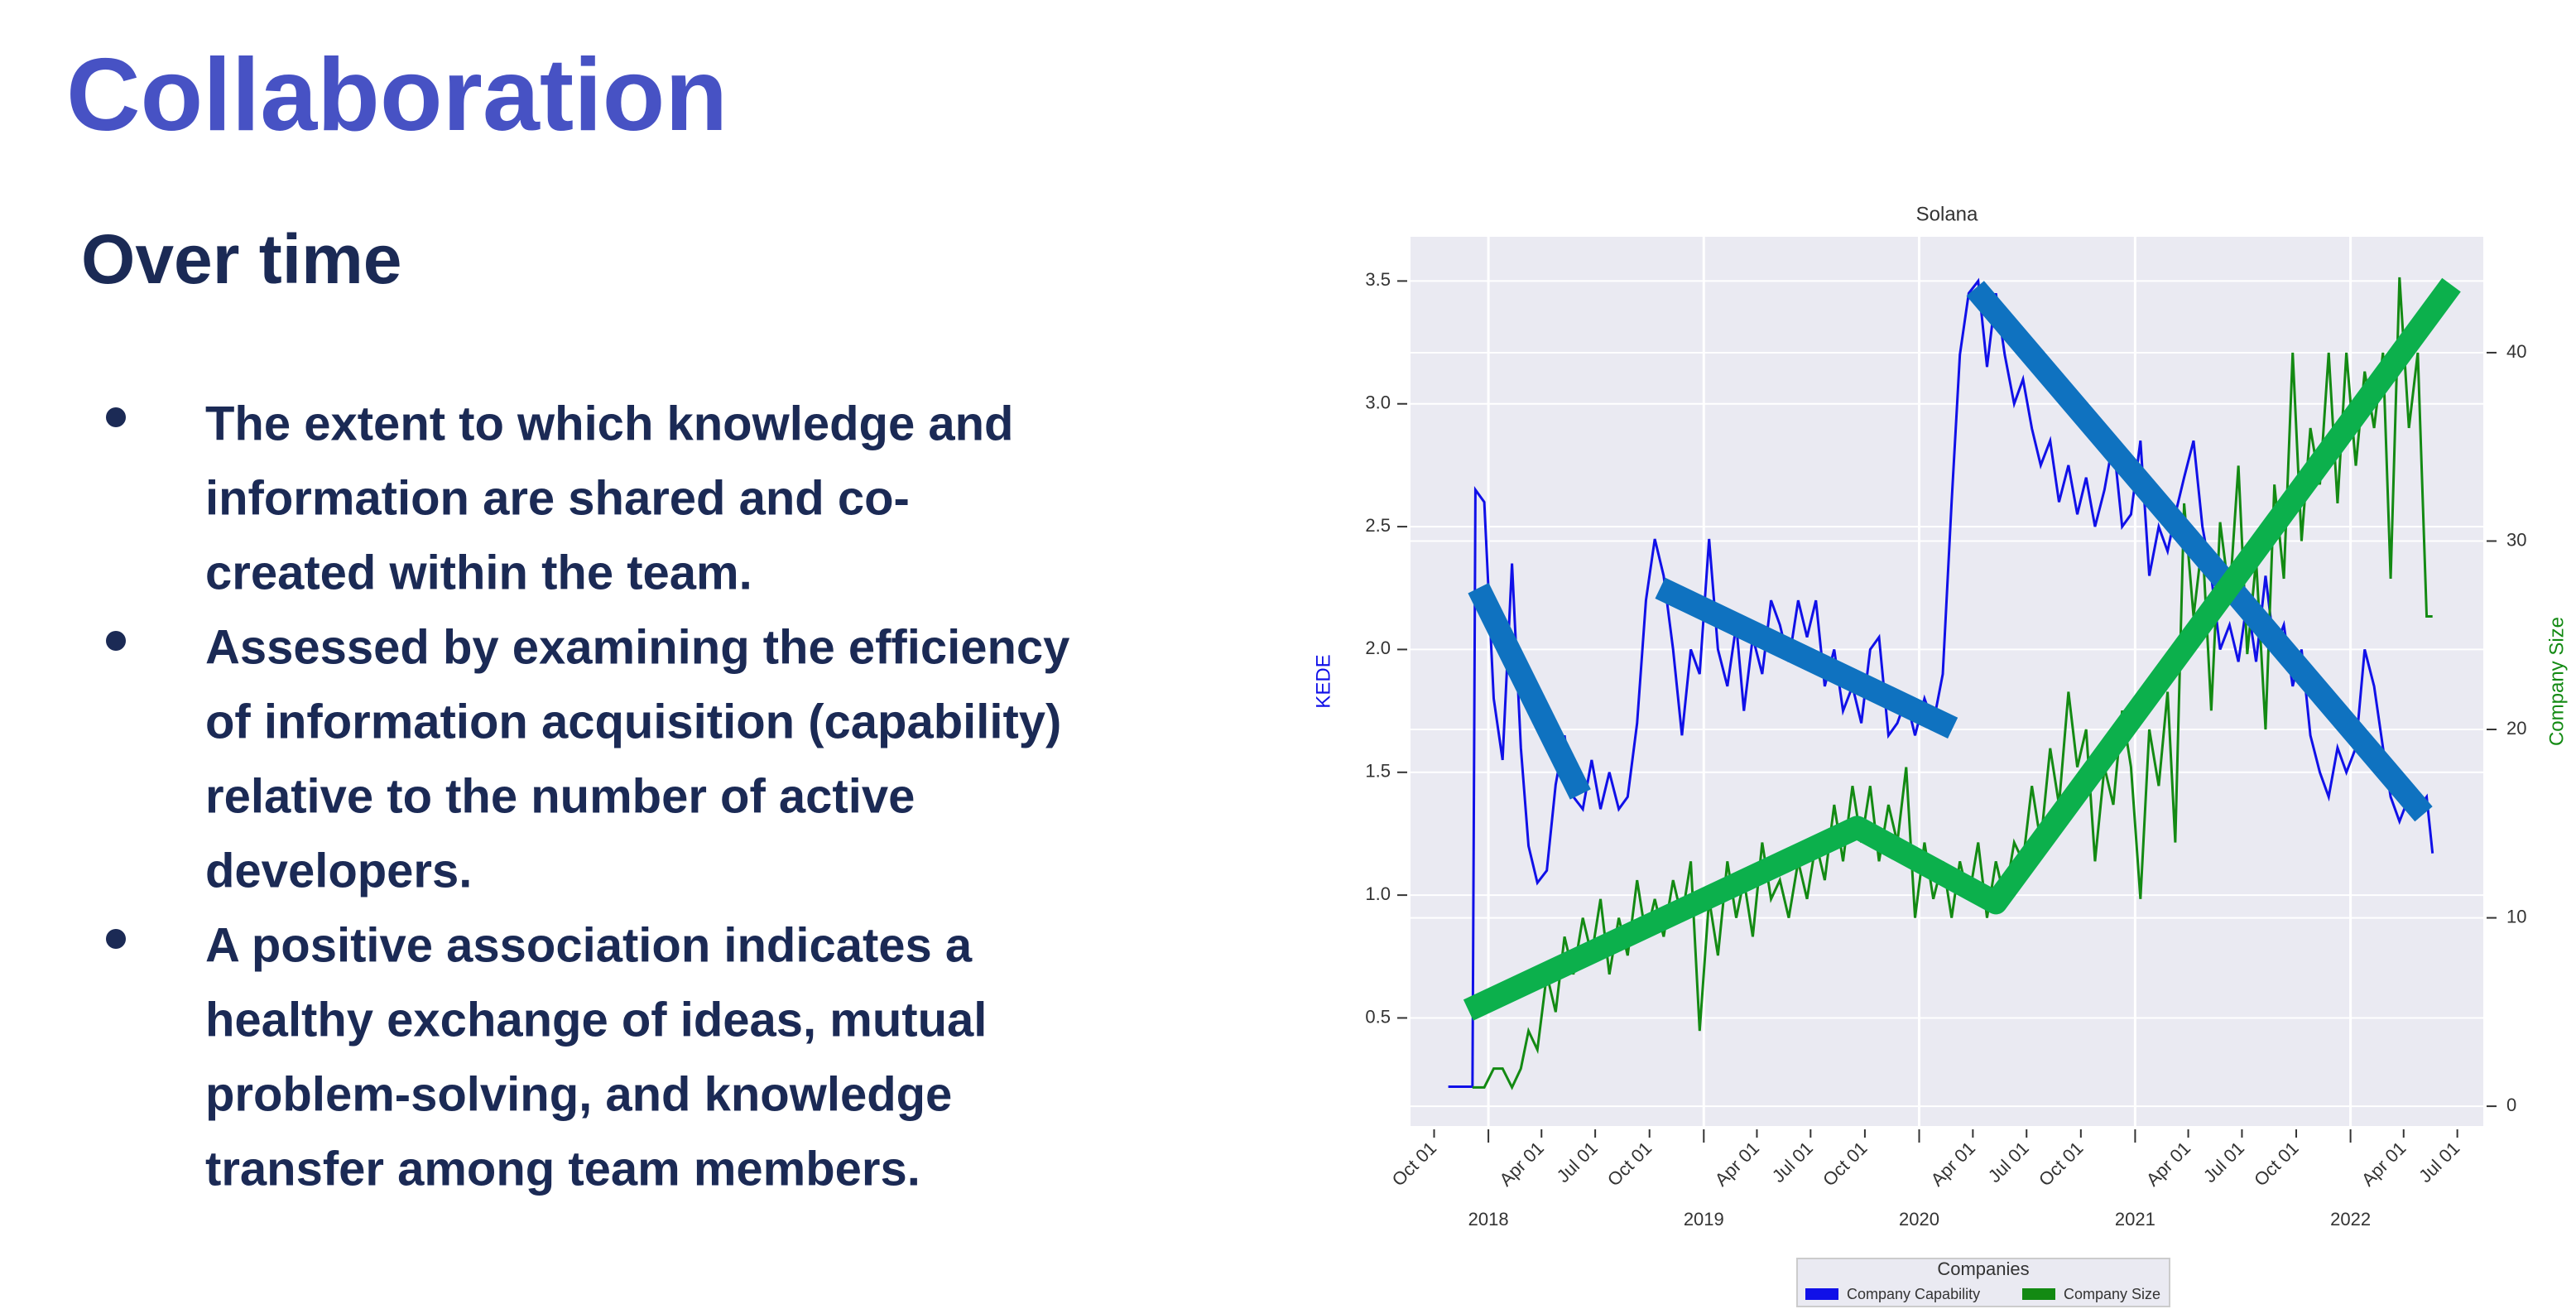 The height and width of the screenshot is (1309, 2576). I want to click on x-year-label: 2022, so click(2350, 1219).